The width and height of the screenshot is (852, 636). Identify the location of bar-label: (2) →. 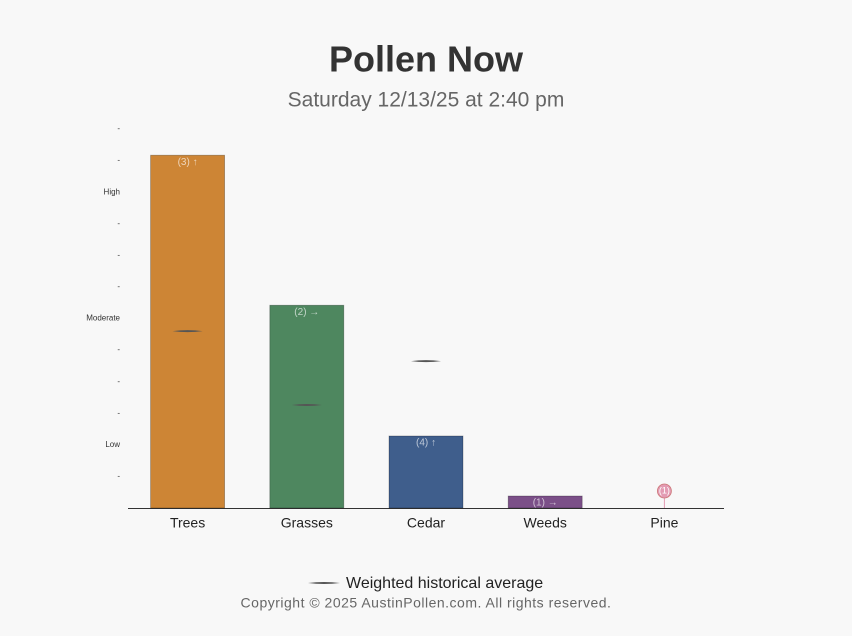
(306, 312).